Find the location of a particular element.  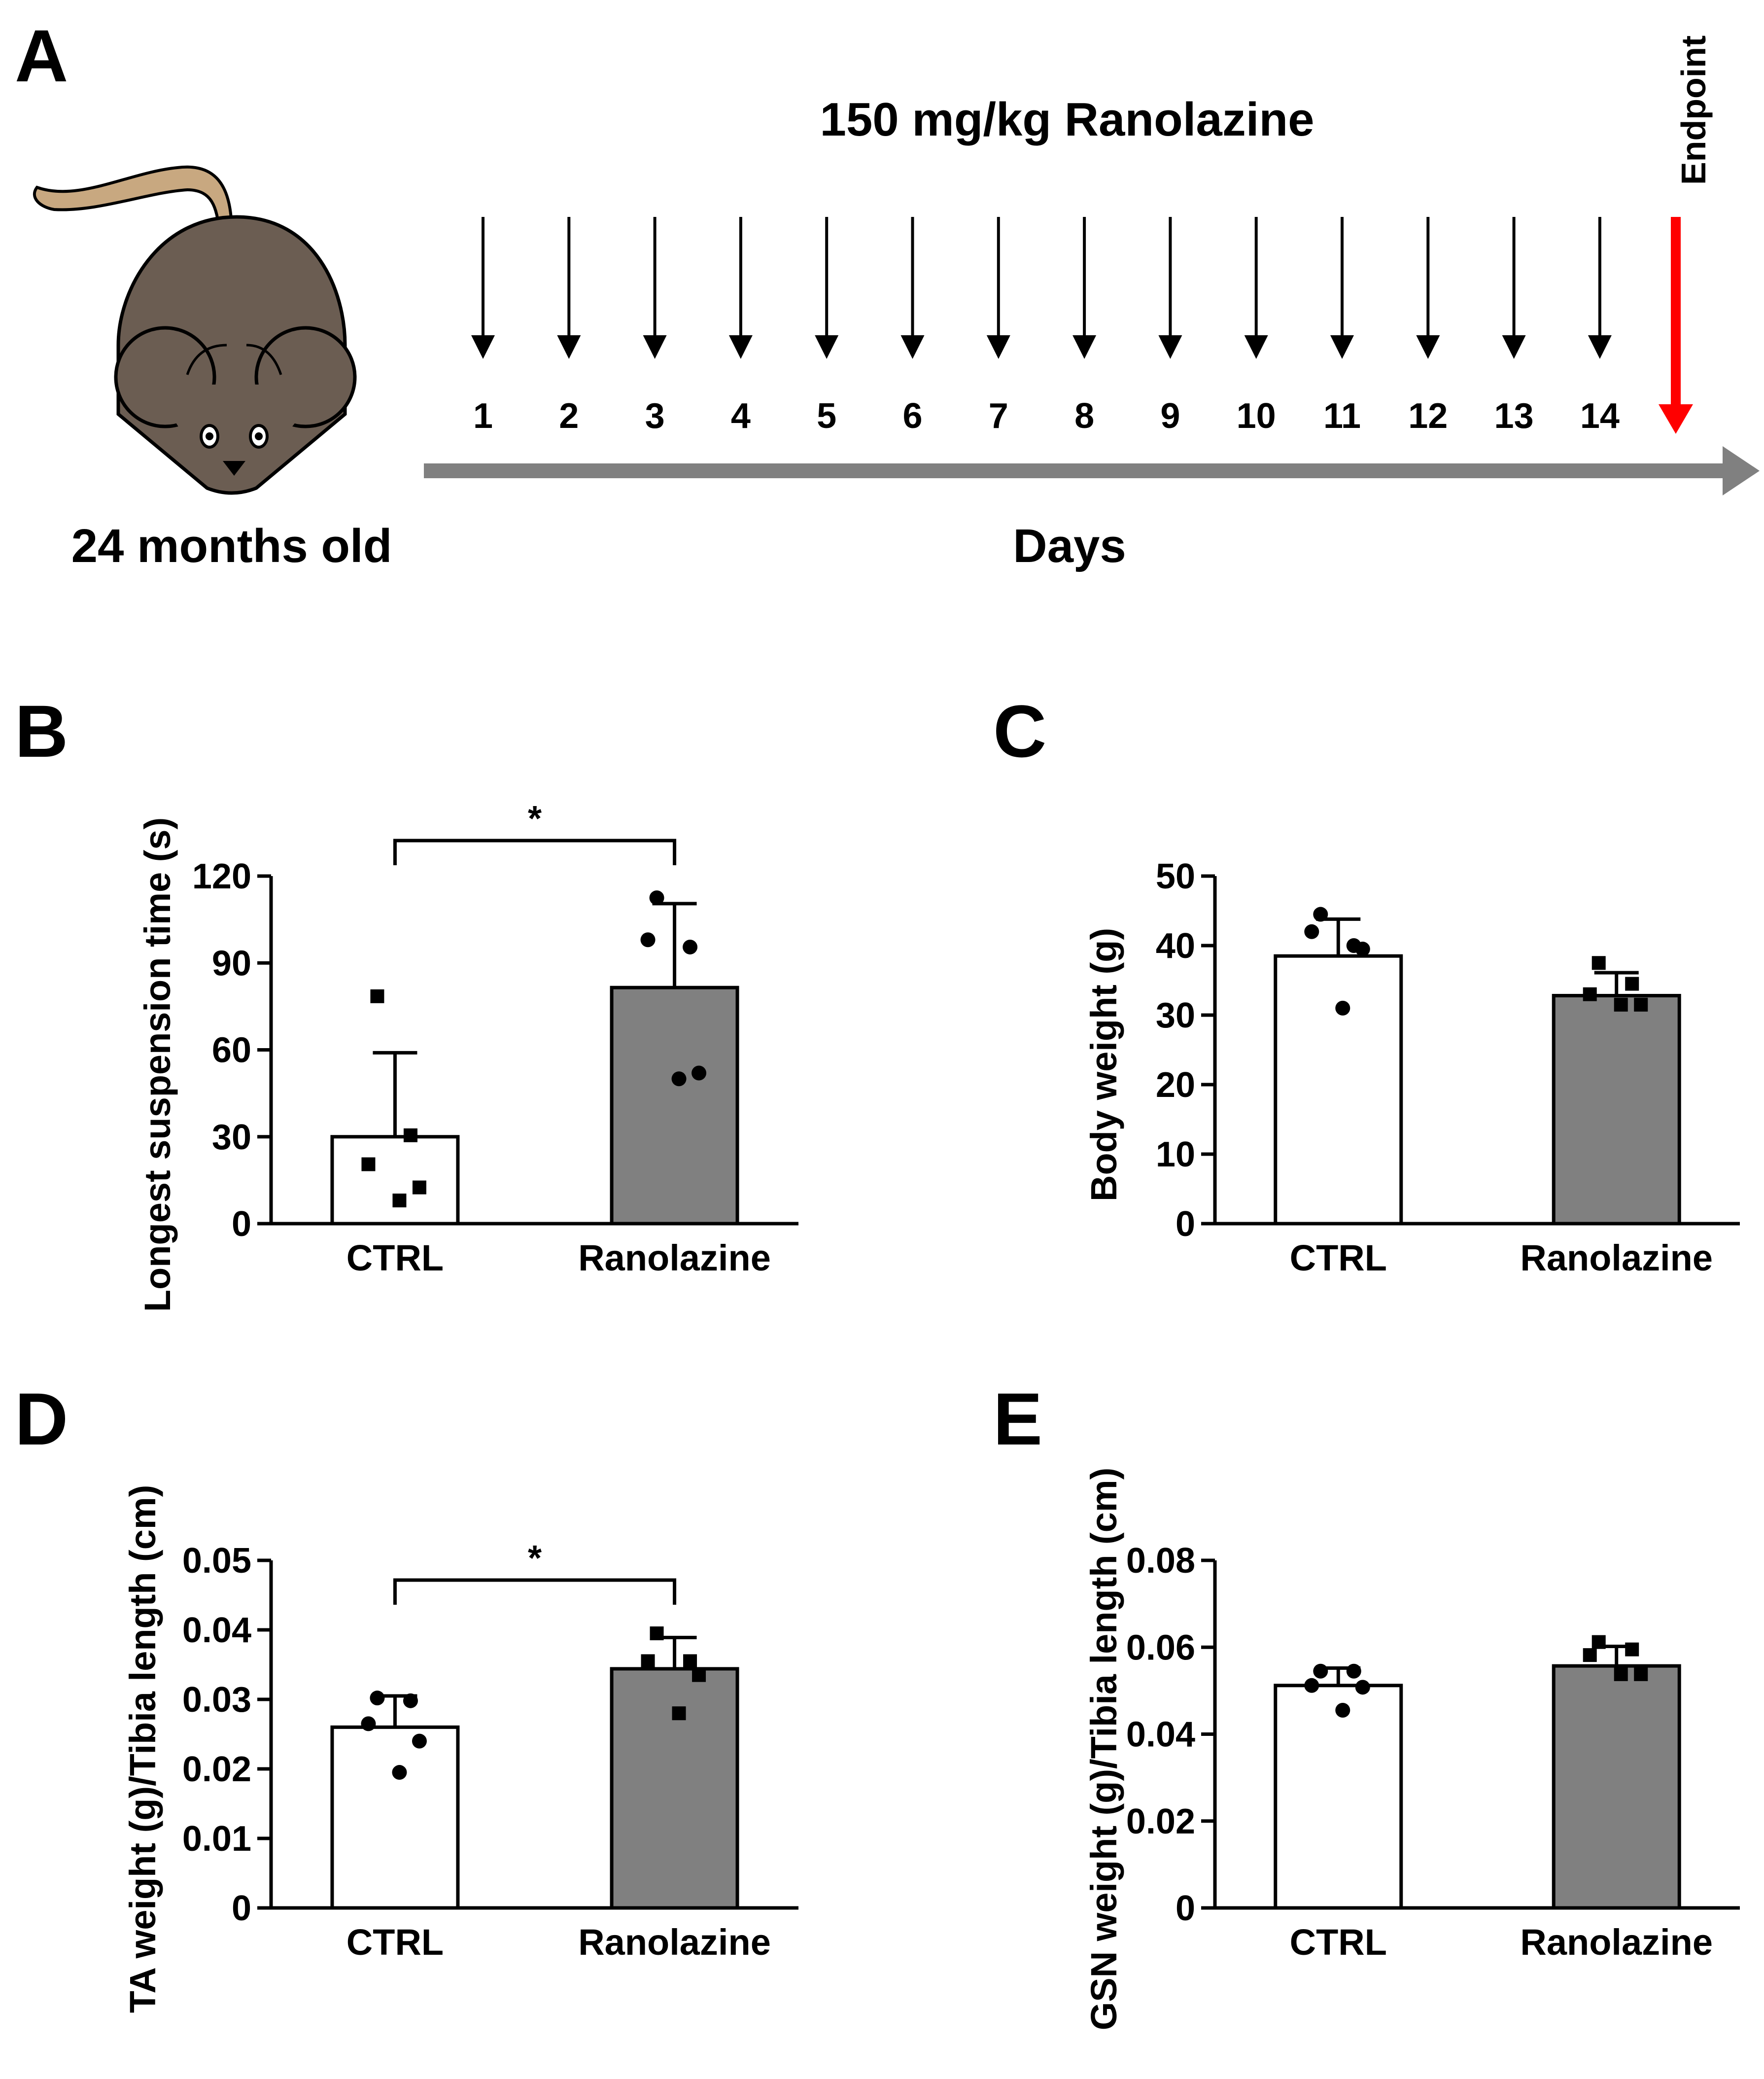

timeline-arrowhead is located at coordinates (1741, 470).